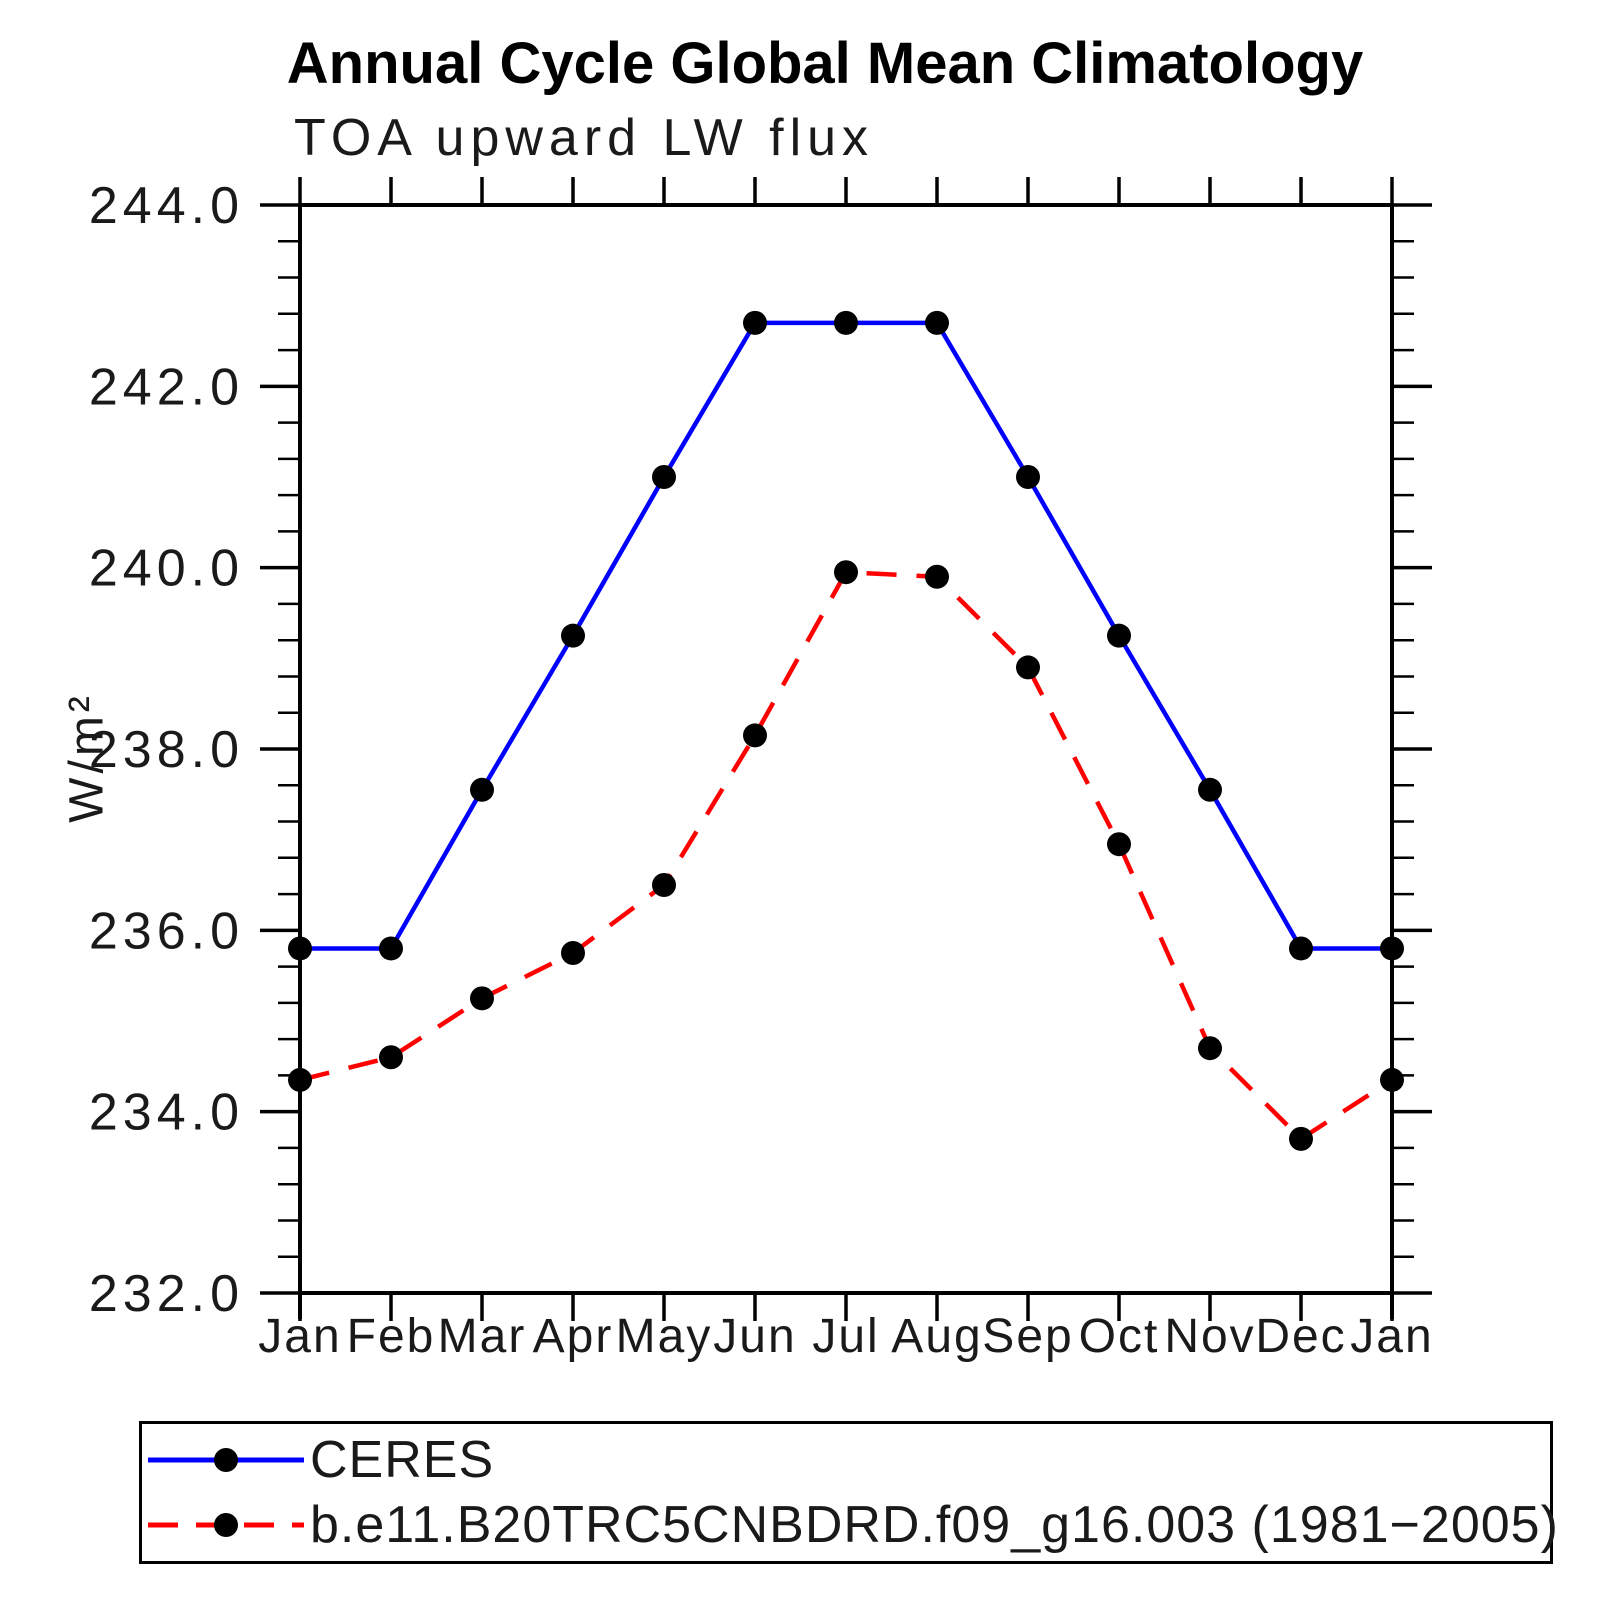 The image size is (1603, 1603). Describe the element at coordinates (226, 1459) in the screenshot. I see `legend-line-solid-icon` at that location.